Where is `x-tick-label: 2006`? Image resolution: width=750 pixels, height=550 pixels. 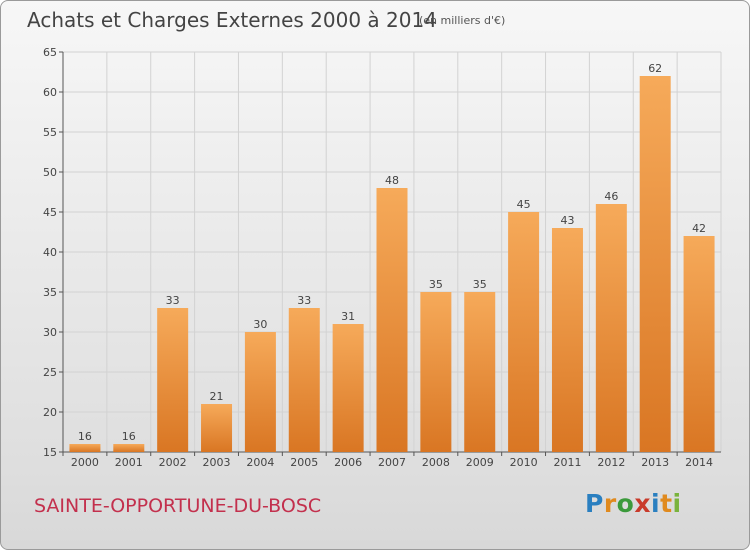 x-tick-label: 2006 is located at coordinates (348, 462).